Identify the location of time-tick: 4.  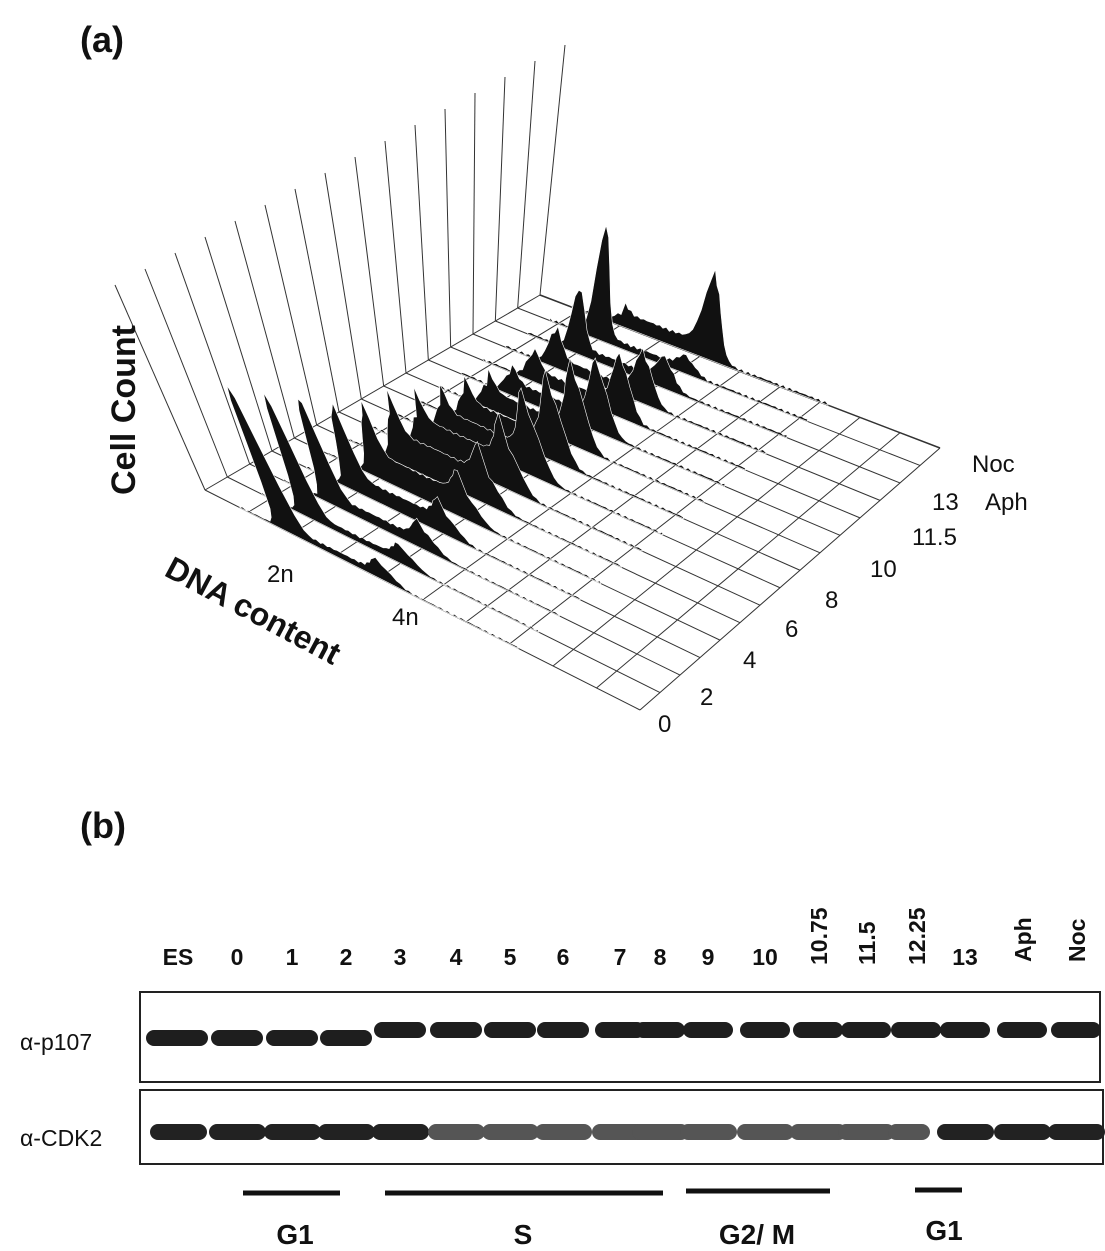
(749, 660).